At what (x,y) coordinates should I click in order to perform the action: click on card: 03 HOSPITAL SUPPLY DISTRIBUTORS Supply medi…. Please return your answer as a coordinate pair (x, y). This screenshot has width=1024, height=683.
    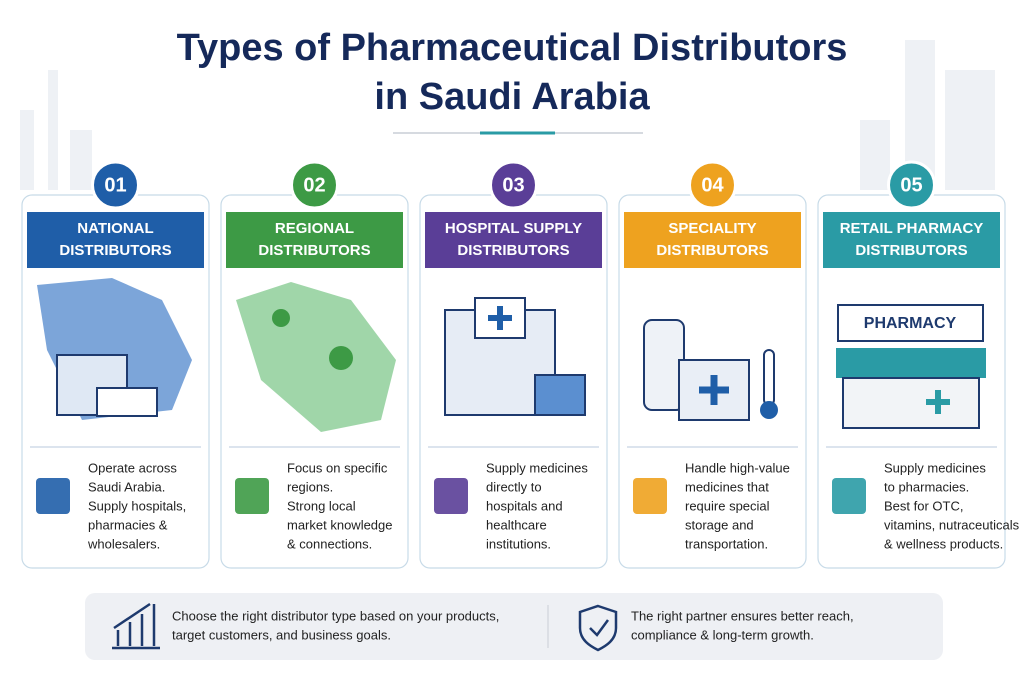
    Looking at the image, I should click on (513, 364).